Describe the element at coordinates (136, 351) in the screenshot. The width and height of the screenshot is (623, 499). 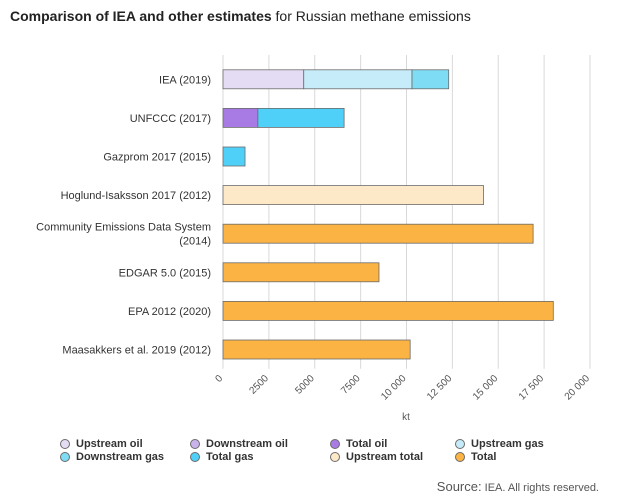
I see `category-label: Maasakkers et al. 2019 (2012)` at that location.